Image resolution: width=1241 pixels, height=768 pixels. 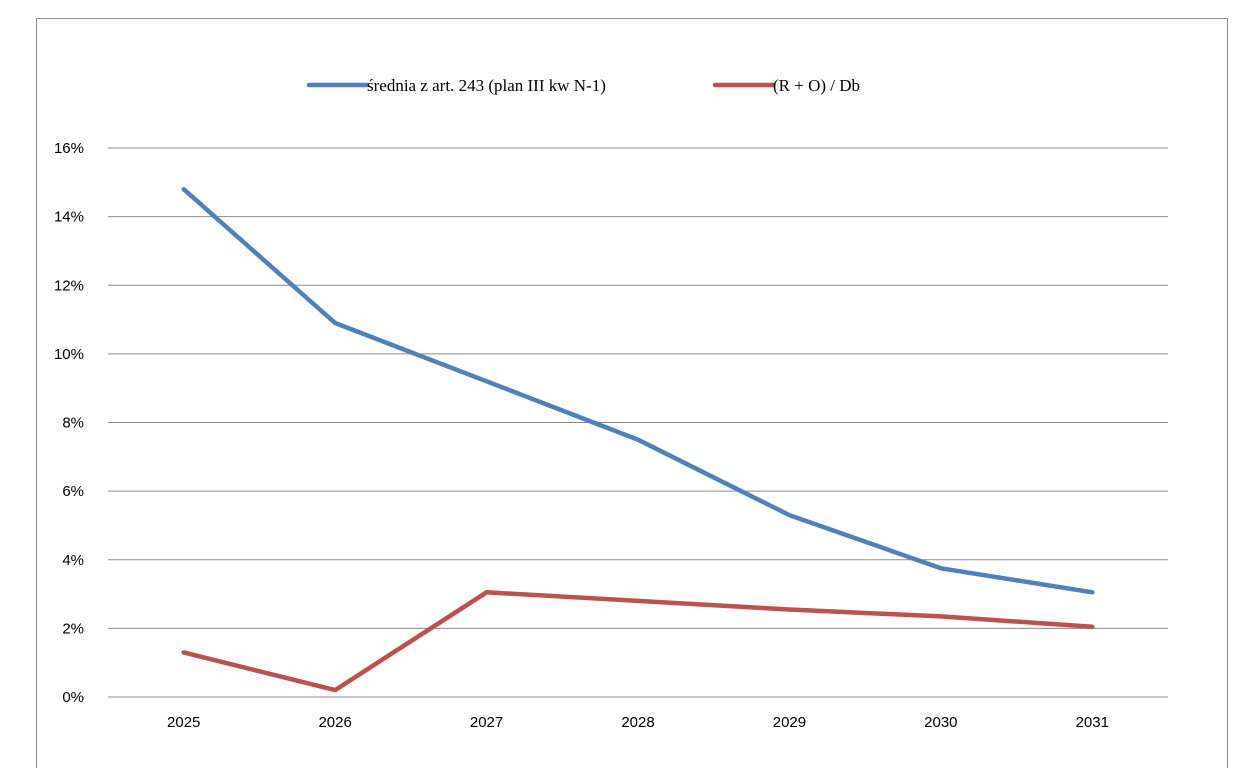 I want to click on y-tick-label: 2%, so click(x=73, y=628).